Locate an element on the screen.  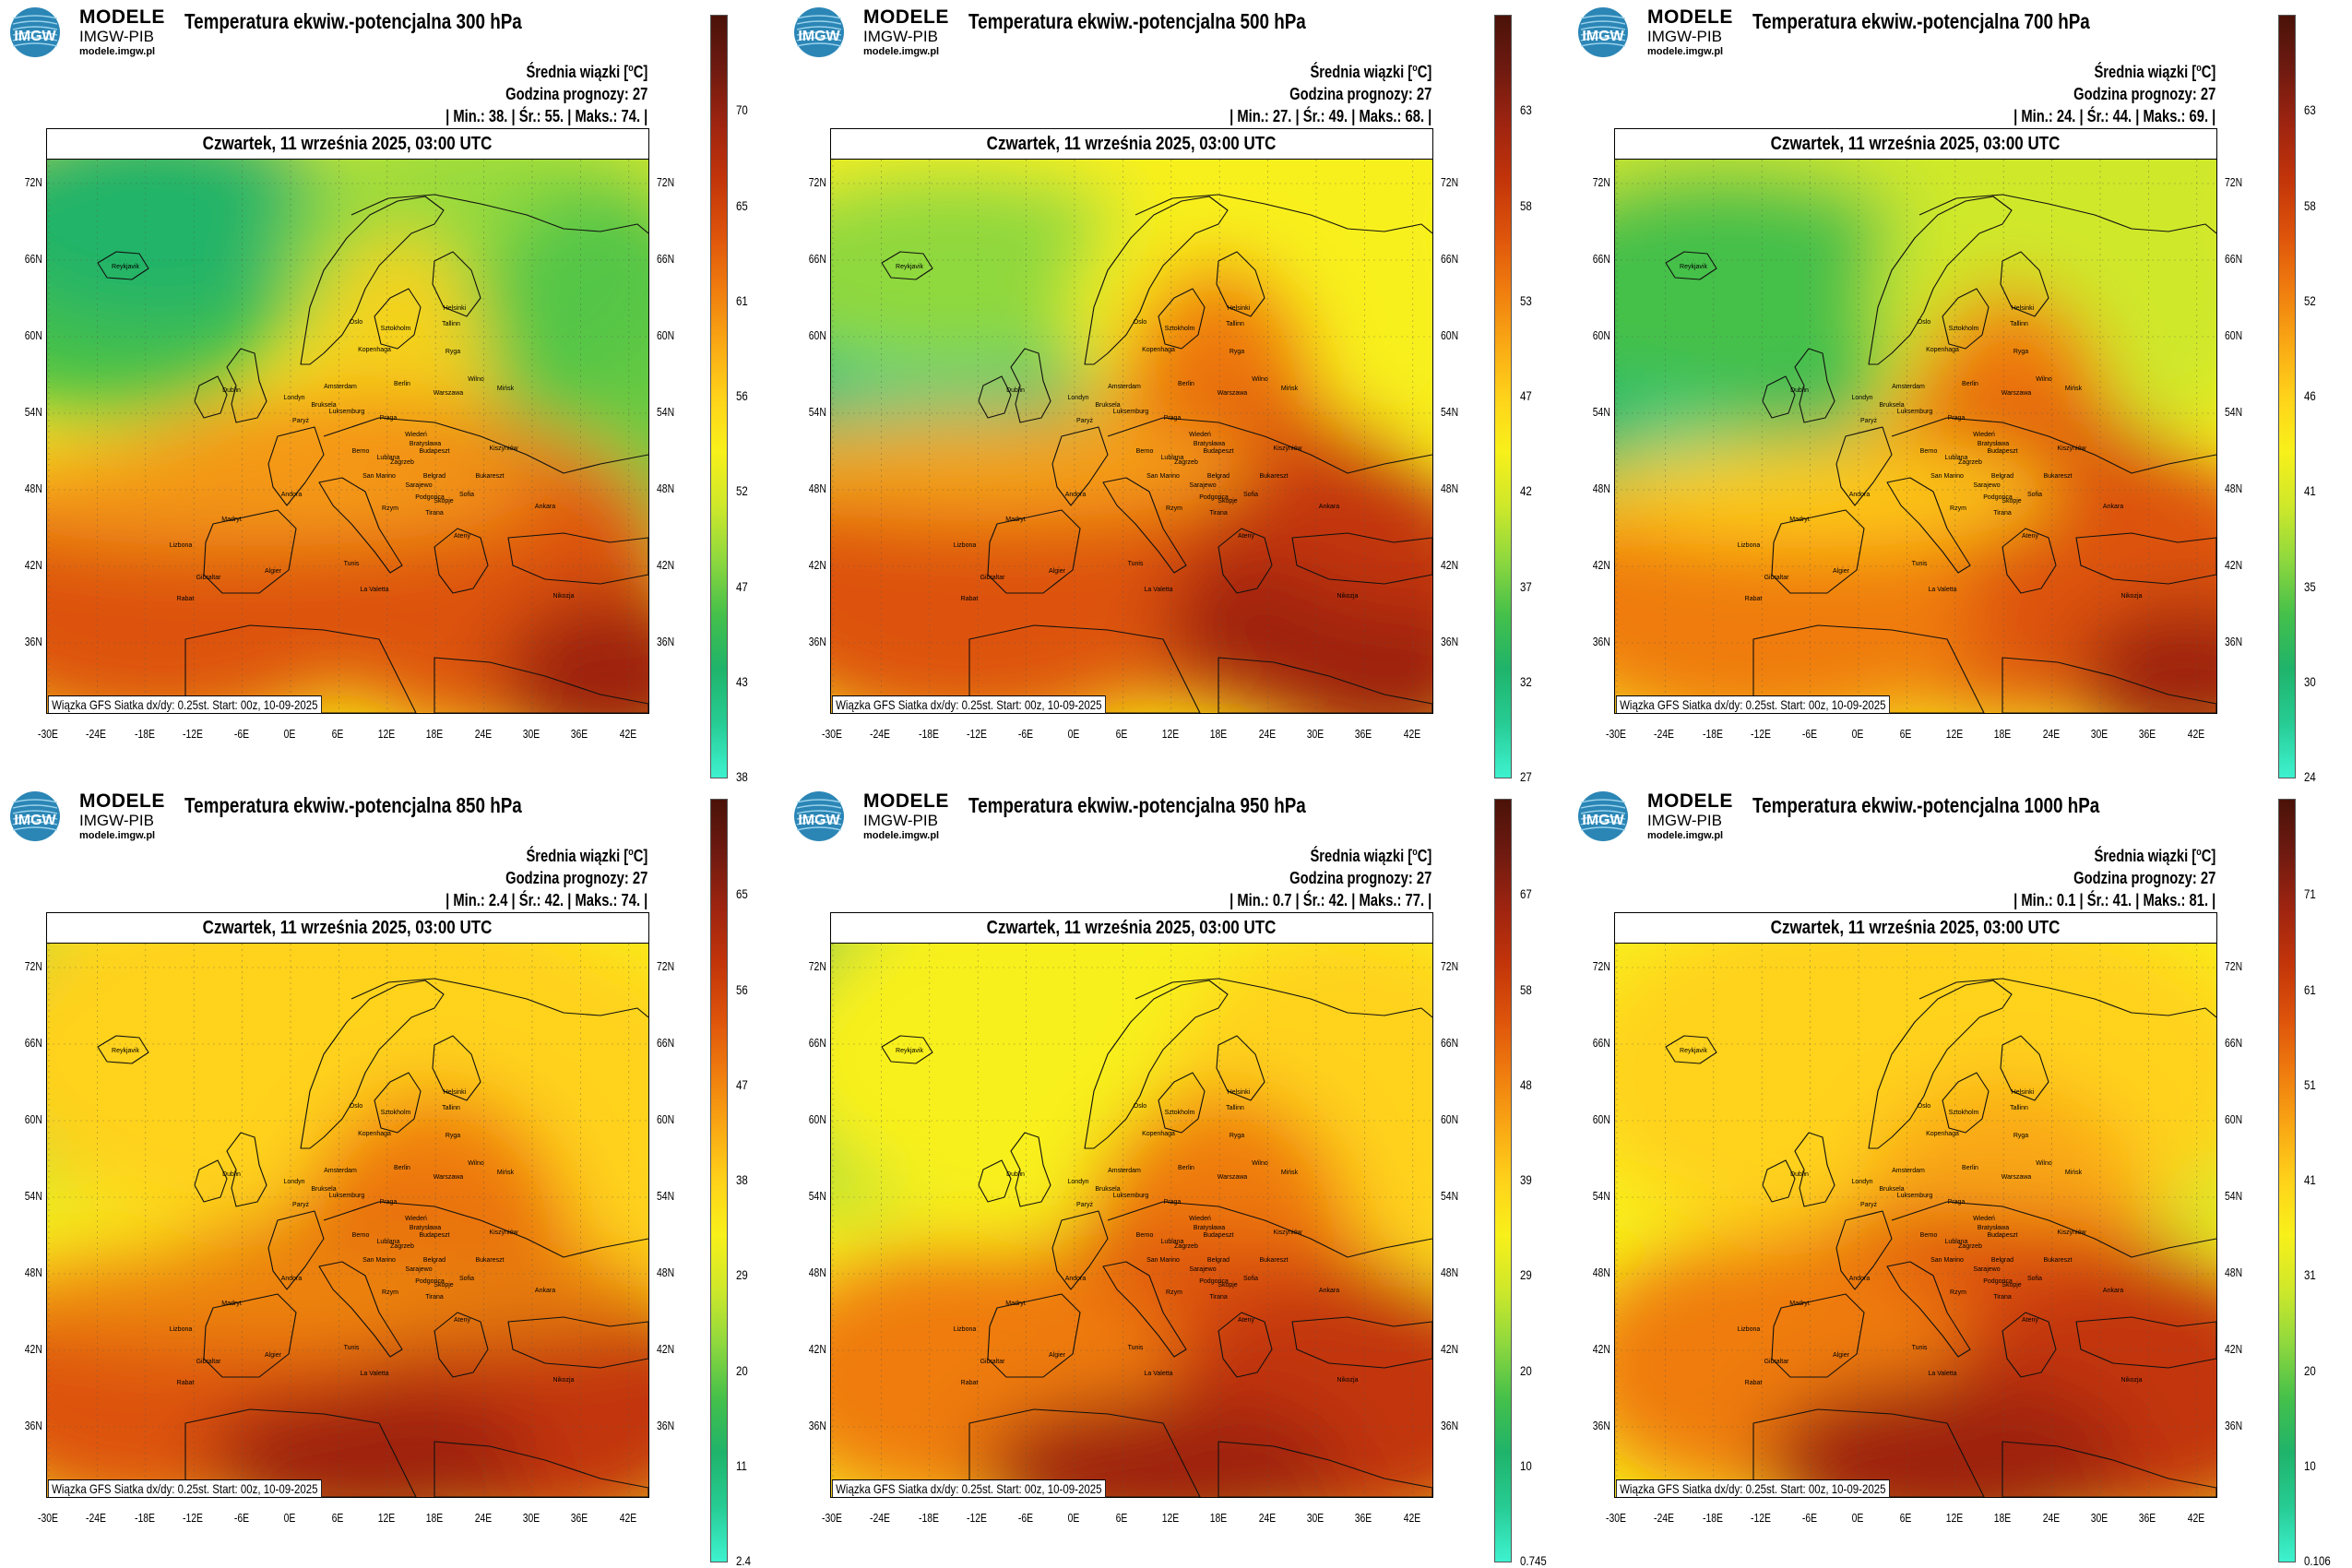
city-label: Berlin is located at coordinates (1970, 1168).